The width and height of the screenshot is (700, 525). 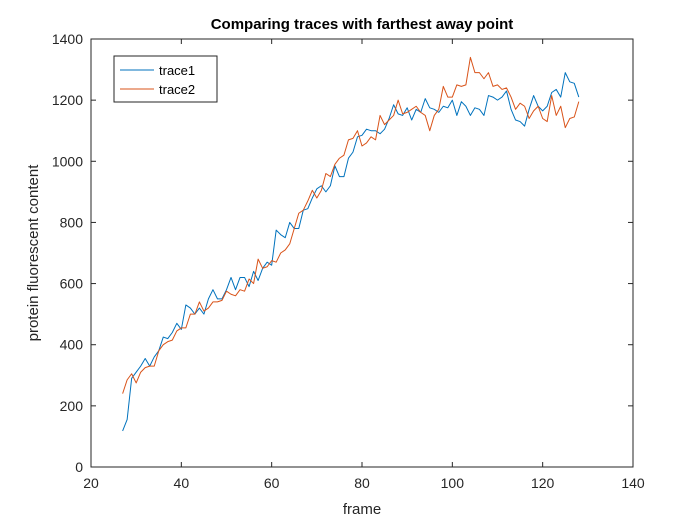 I want to click on x-tick-label: 80, so click(x=362, y=483).